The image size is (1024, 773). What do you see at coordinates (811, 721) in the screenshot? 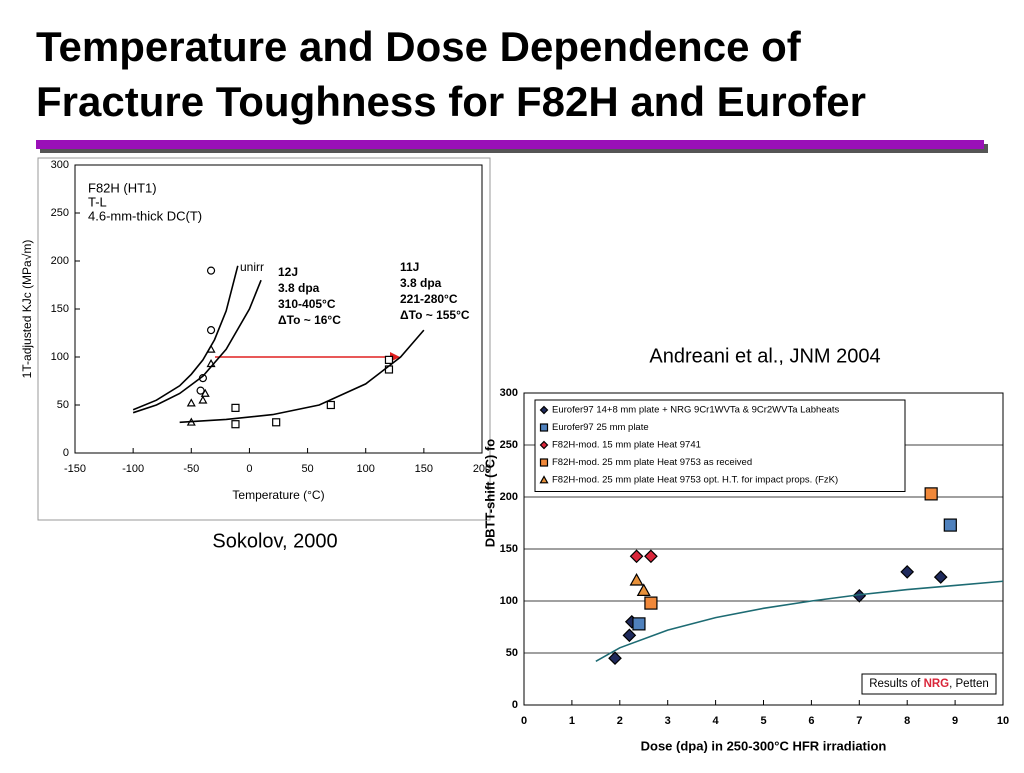
I see `x-tick-label: 6` at bounding box center [811, 721].